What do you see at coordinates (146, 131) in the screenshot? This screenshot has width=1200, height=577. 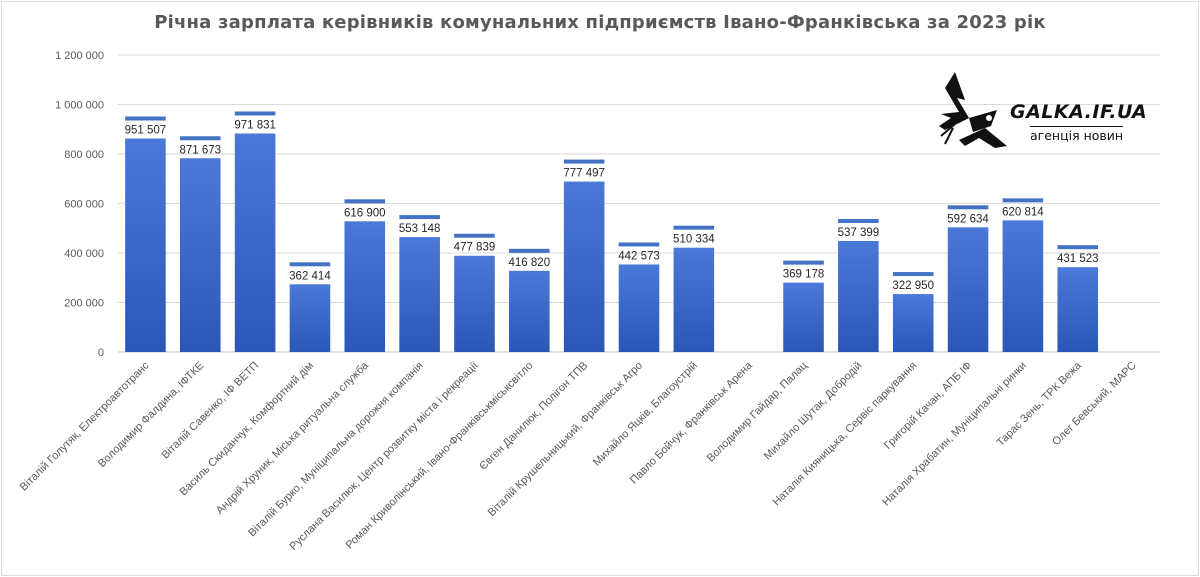 I see `data-label: 951 507` at bounding box center [146, 131].